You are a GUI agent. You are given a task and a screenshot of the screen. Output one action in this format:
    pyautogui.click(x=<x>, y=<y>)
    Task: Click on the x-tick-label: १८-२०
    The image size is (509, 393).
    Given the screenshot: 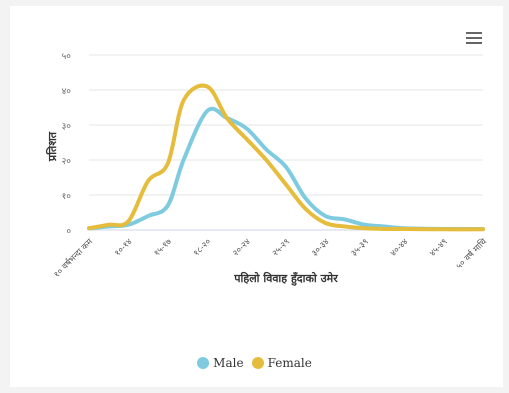 What is the action you would take?
    pyautogui.click(x=203, y=248)
    